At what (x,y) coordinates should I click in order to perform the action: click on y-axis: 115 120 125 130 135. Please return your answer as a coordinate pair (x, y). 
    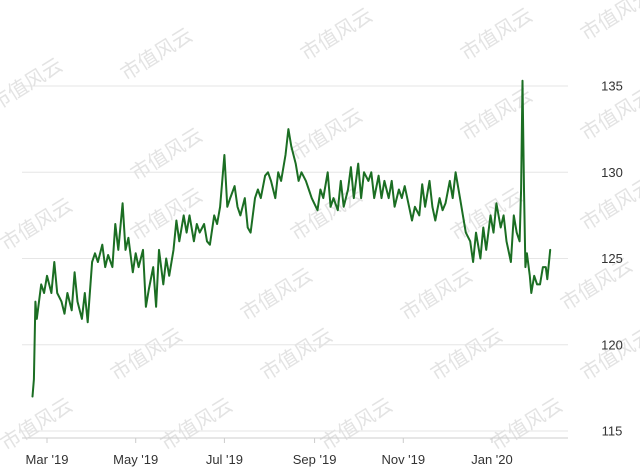
    Looking at the image, I should click on (612, 259).